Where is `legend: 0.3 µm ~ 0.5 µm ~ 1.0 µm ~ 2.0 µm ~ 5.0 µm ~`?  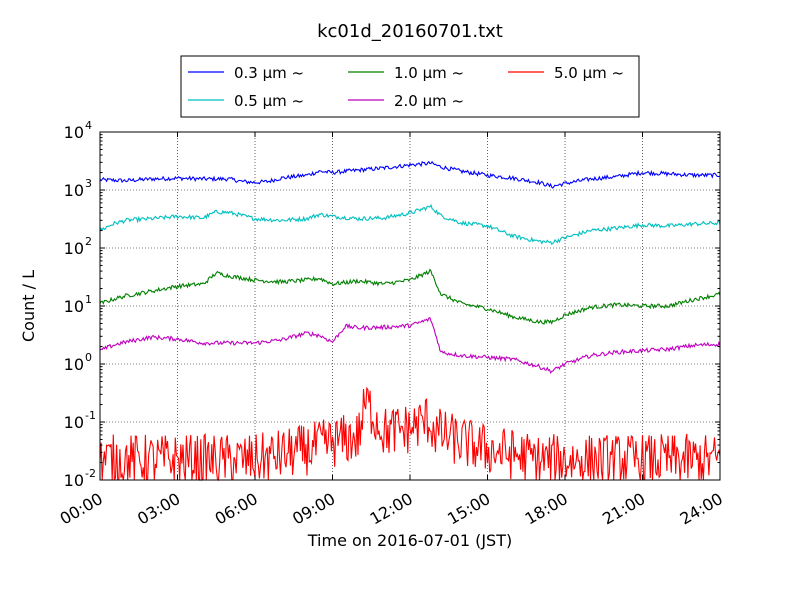 legend: 0.3 µm ~ 0.5 µm ~ 1.0 µm ~ 2.0 µm ~ 5.0 µm ~ is located at coordinates (410, 86).